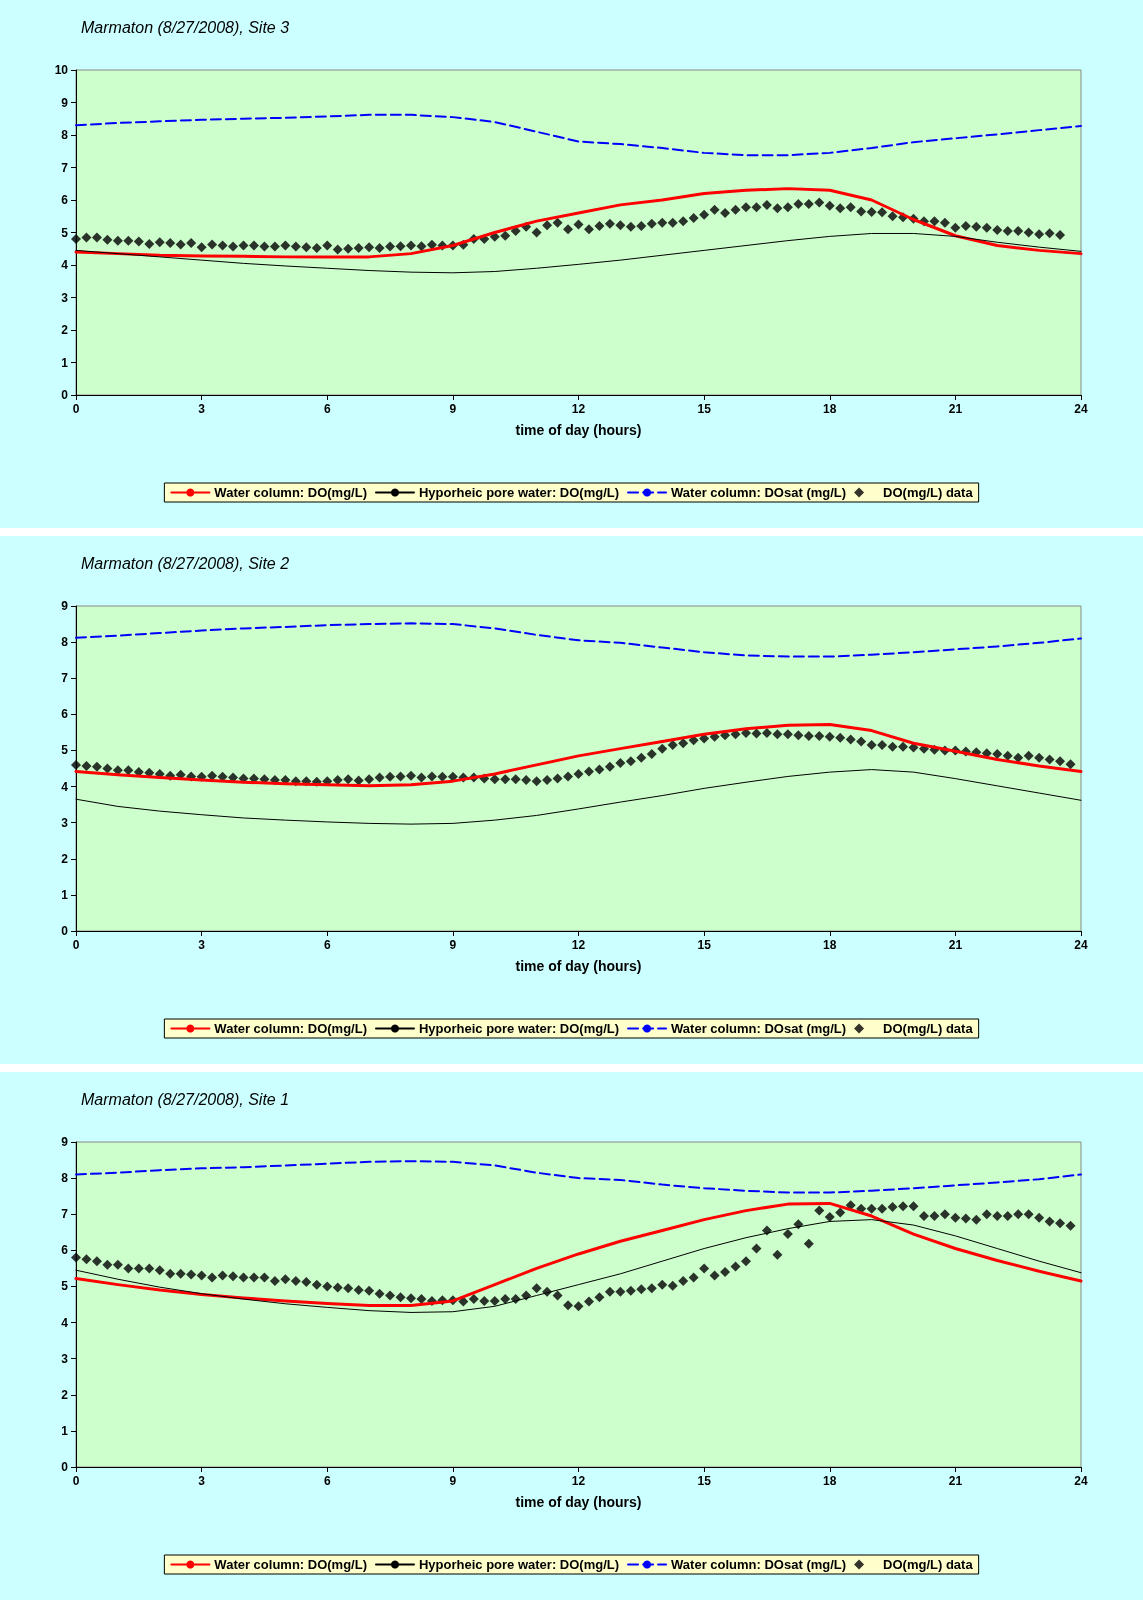 Image resolution: width=1143 pixels, height=1610 pixels. Describe the element at coordinates (185, 27) in the screenshot. I see `chart-title: Marmaton (8/27/2008), Site 3` at that location.